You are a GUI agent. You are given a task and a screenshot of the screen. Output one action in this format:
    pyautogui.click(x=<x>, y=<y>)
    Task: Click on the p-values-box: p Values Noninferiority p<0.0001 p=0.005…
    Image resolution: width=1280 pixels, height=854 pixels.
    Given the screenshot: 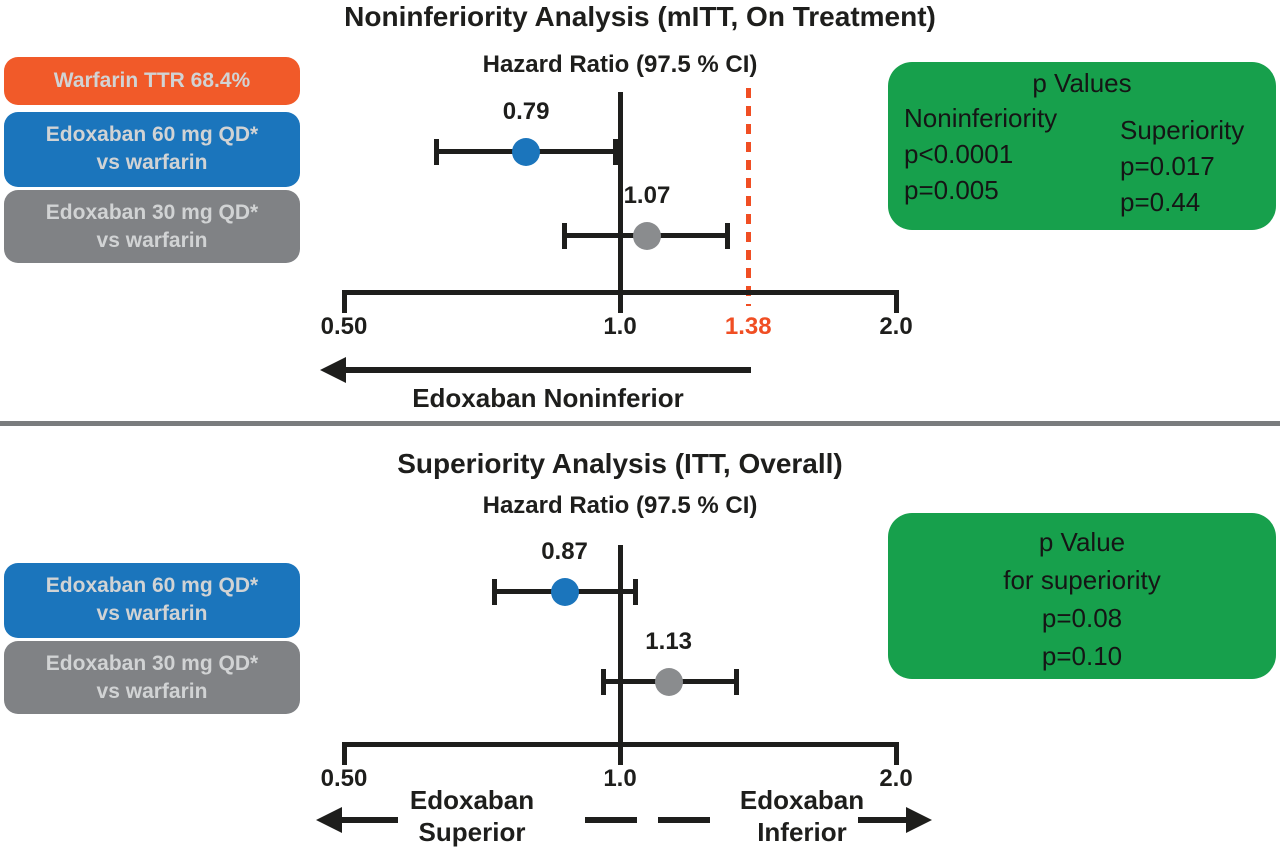 What is the action you would take?
    pyautogui.click(x=1082, y=146)
    